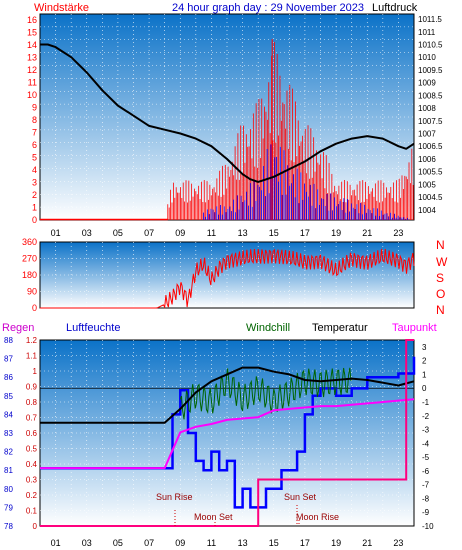 The height and width of the screenshot is (550, 462). I want to click on wind-tick-label: 12, so click(32, 70).